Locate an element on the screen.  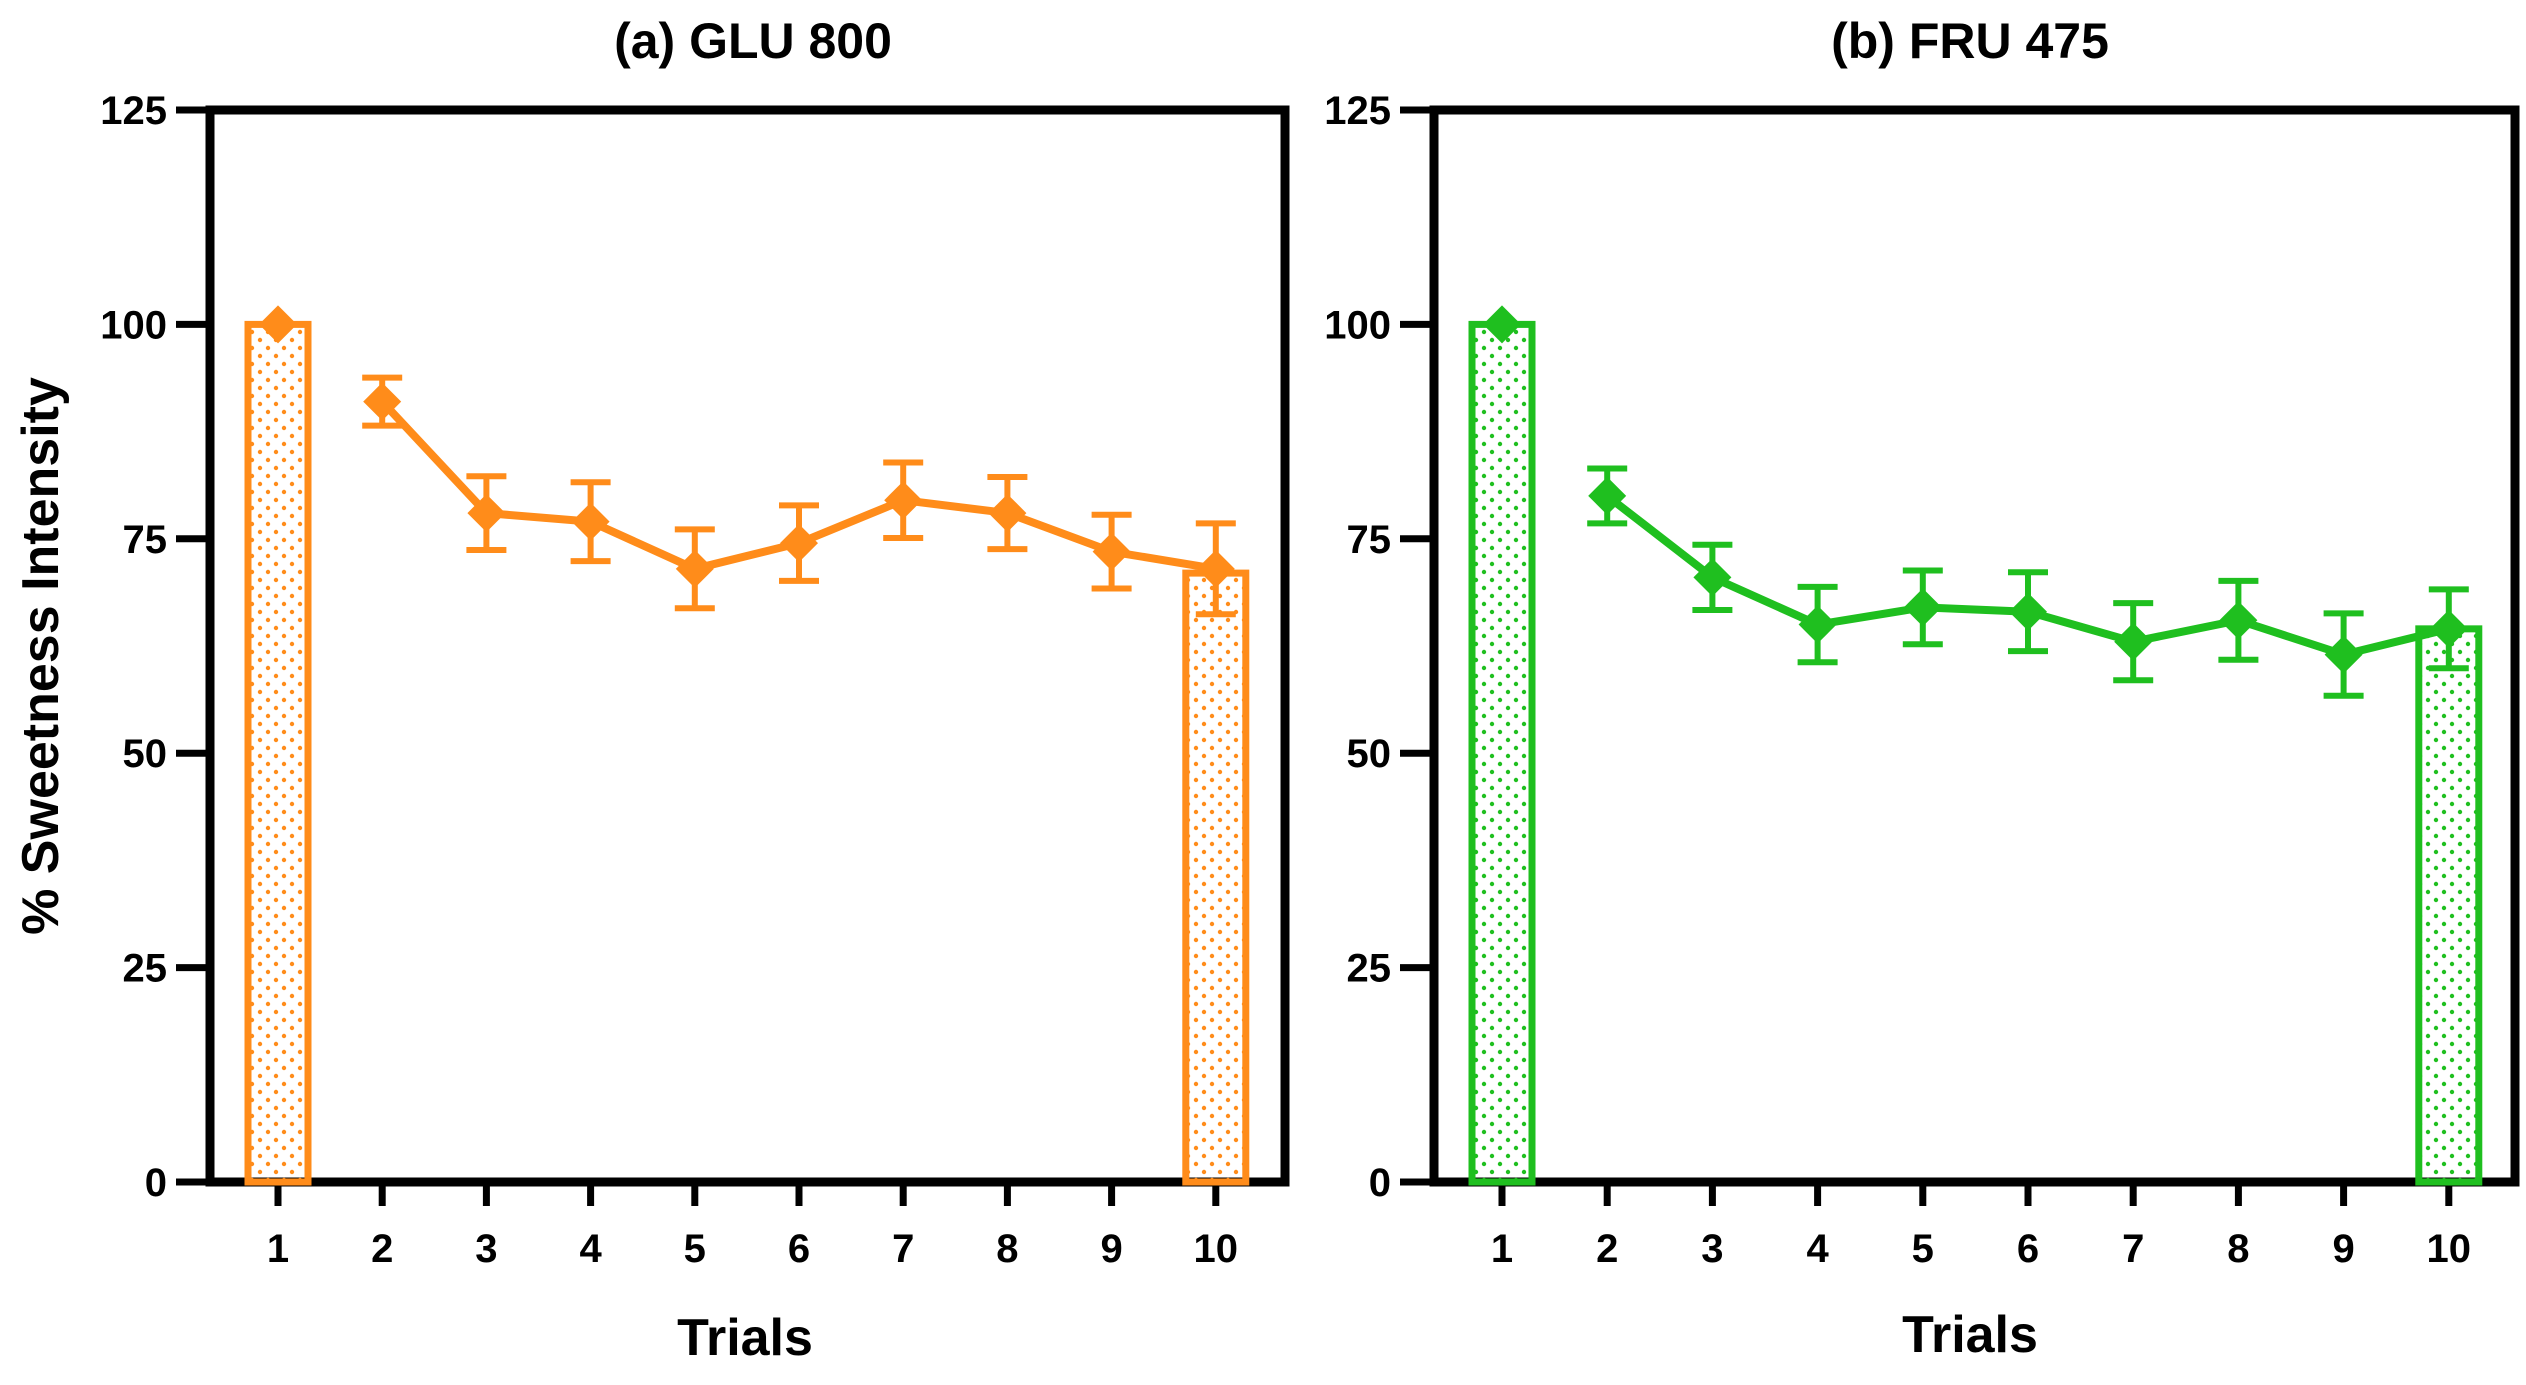
panel-a-x-axis-title: Trials is located at coordinates (745, 1338).